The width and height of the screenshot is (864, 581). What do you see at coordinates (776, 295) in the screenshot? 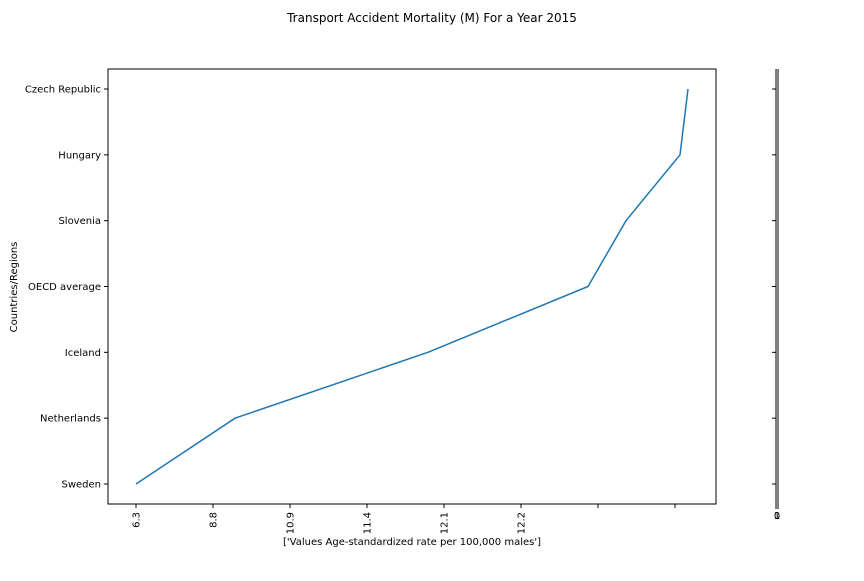
I see `side-axis: 01` at bounding box center [776, 295].